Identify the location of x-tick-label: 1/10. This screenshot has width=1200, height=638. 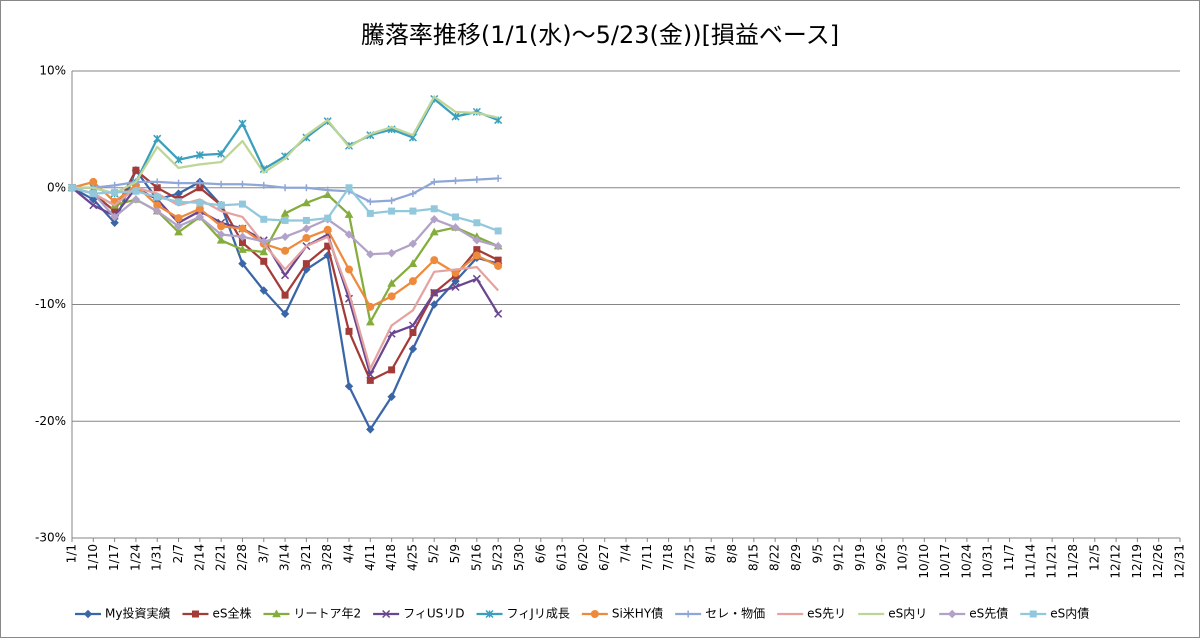
(93, 557).